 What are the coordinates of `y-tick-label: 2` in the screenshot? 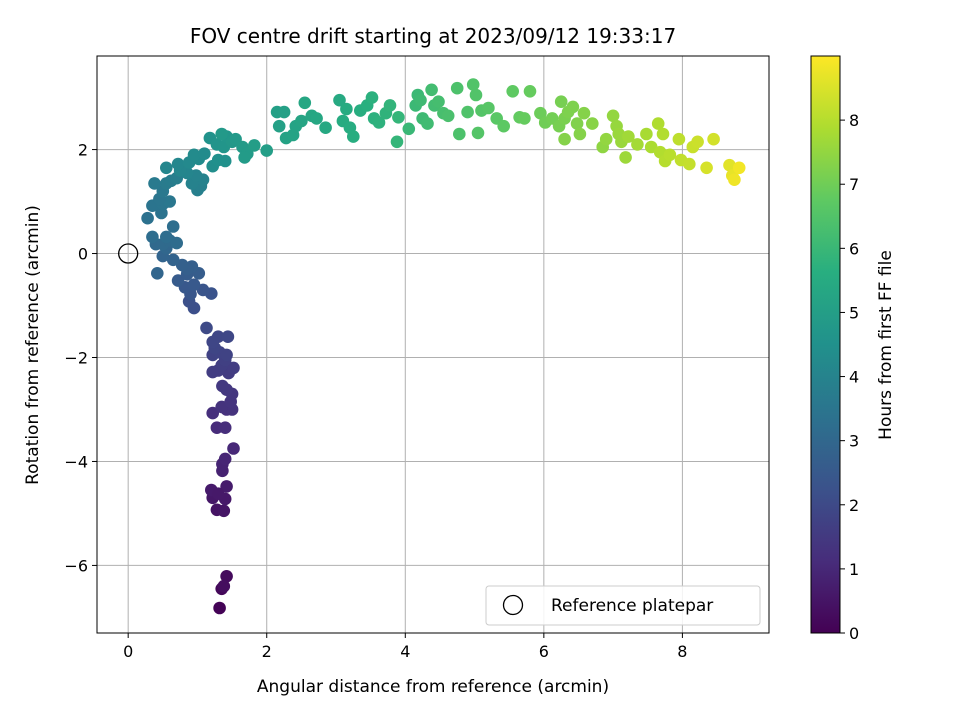 It's located at (83, 150).